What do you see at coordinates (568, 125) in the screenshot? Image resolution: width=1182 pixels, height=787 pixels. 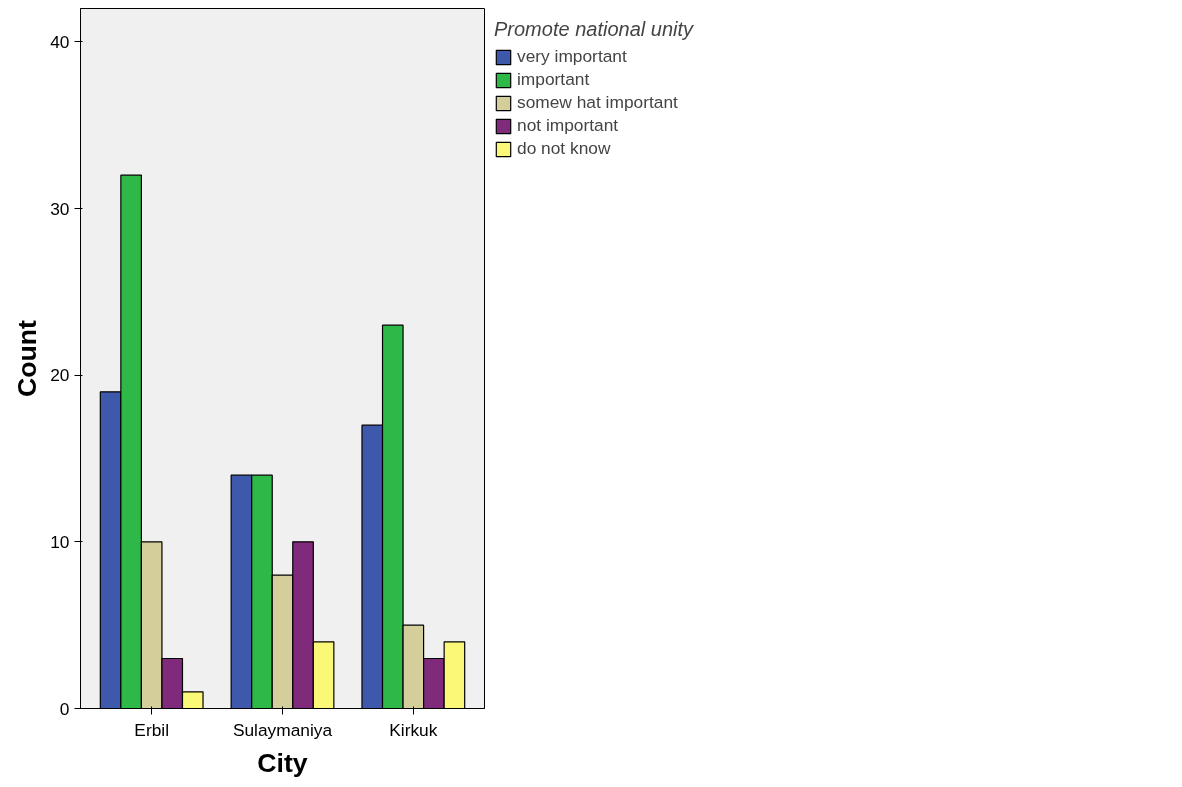 I see `legend-label: not important` at bounding box center [568, 125].